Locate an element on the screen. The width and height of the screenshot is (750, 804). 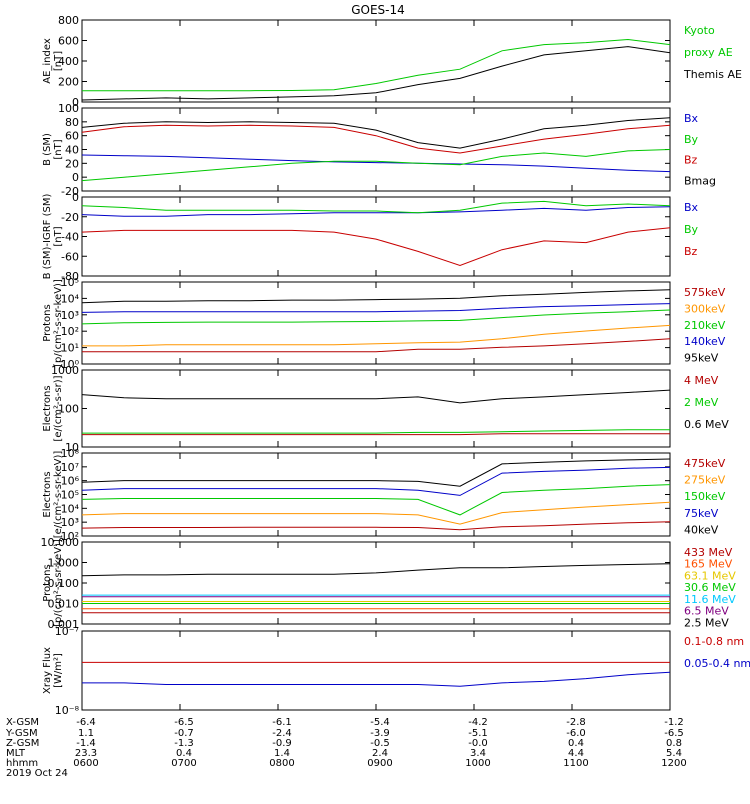
ephemeris-cell: -6.4 is located at coordinates (86, 722).